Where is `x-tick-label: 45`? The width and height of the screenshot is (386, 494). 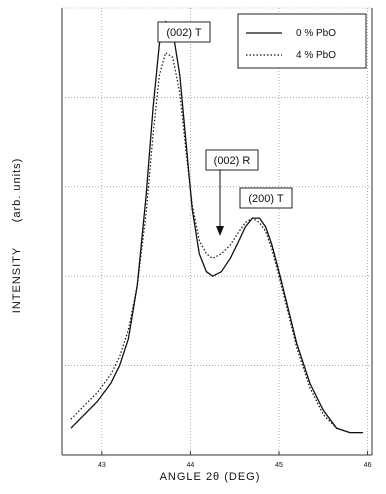 x-tick-label: 45 is located at coordinates (279, 465).